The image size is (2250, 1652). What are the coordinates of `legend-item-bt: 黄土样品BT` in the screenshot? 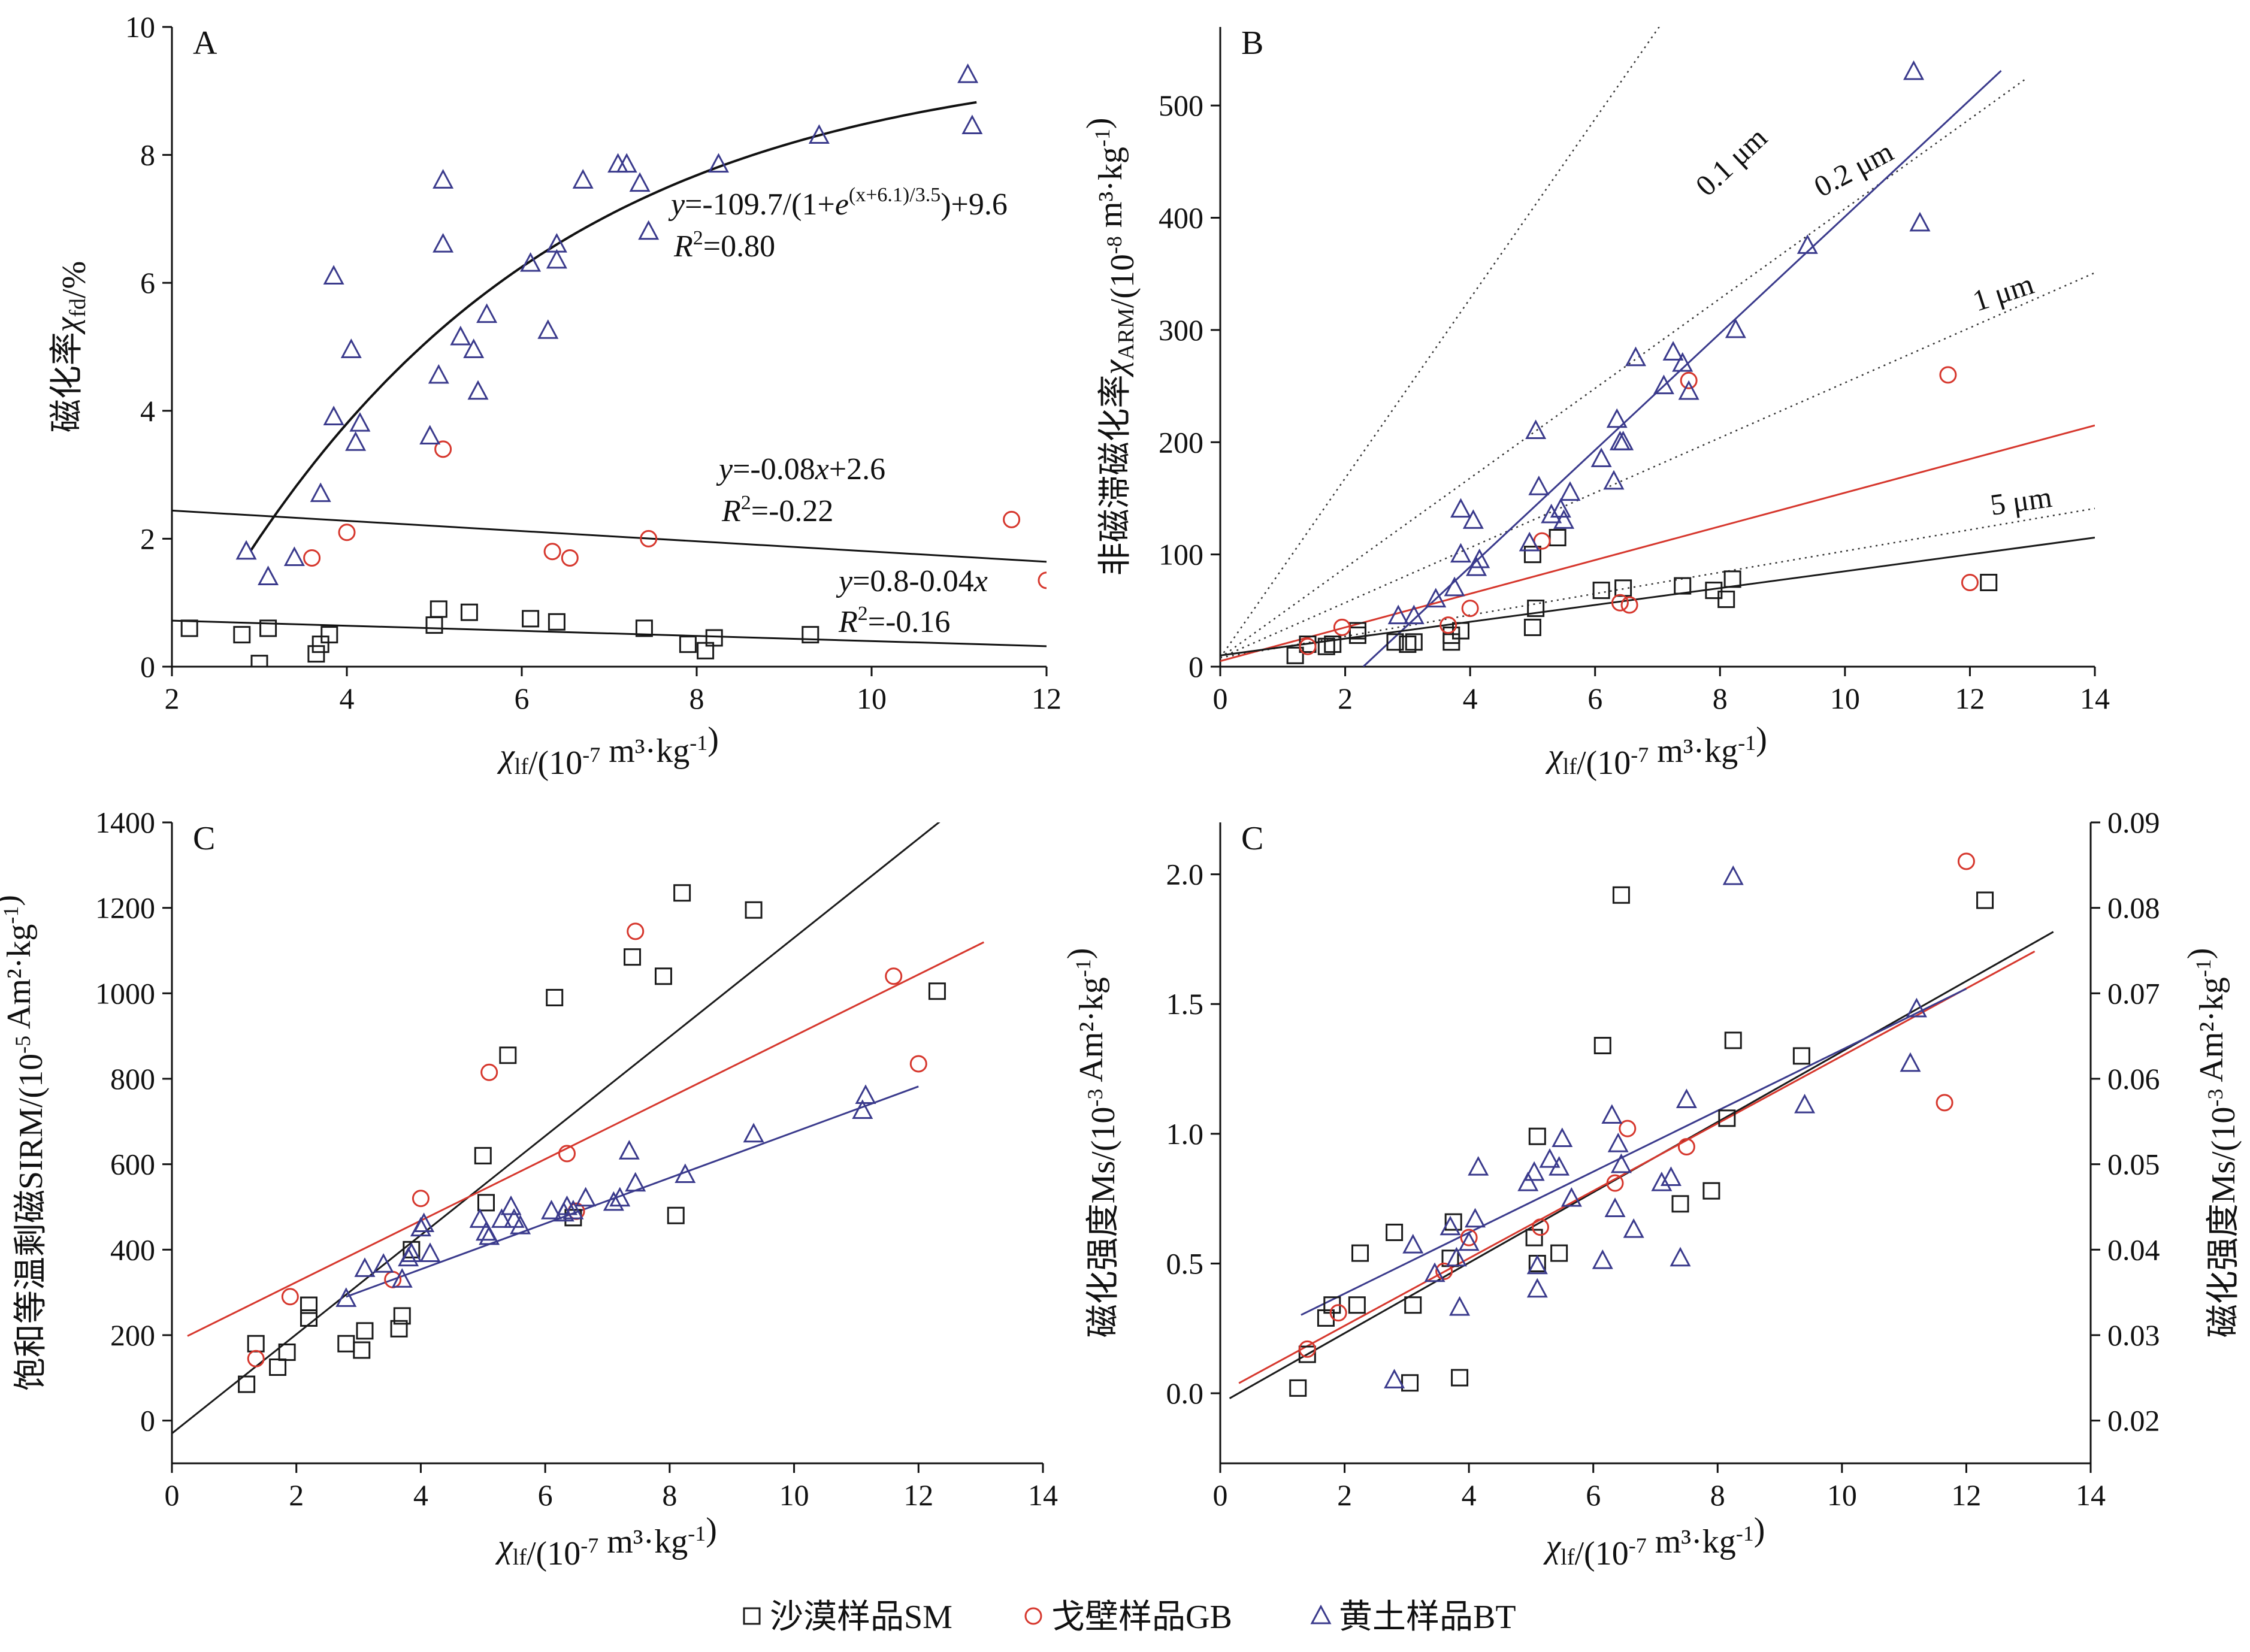 It's located at (1413, 1617).